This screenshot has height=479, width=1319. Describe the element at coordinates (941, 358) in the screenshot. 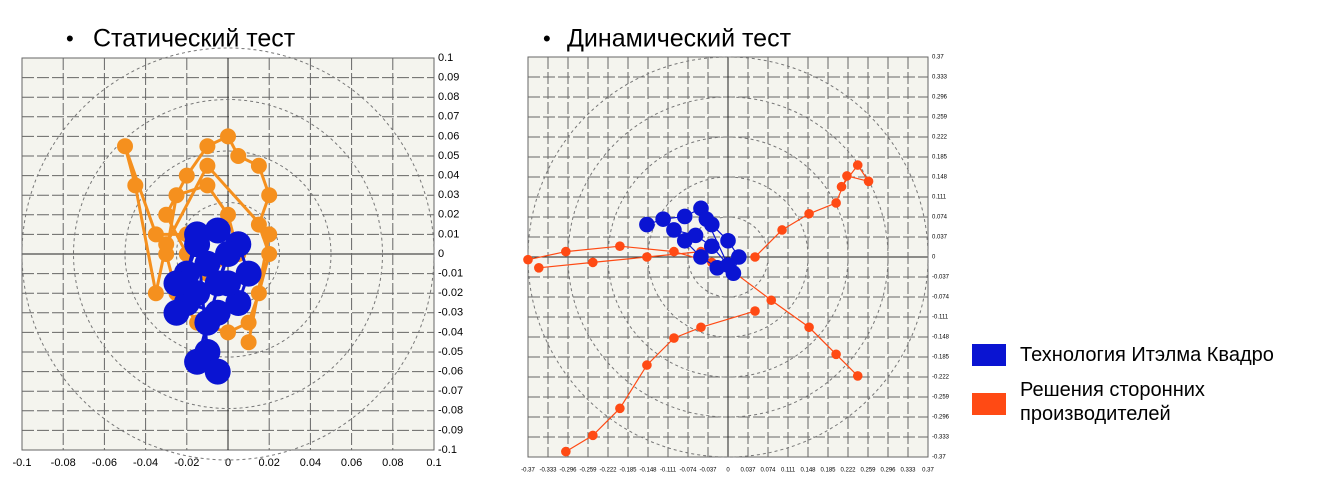

I see `y-tick-label: -0.185` at that location.